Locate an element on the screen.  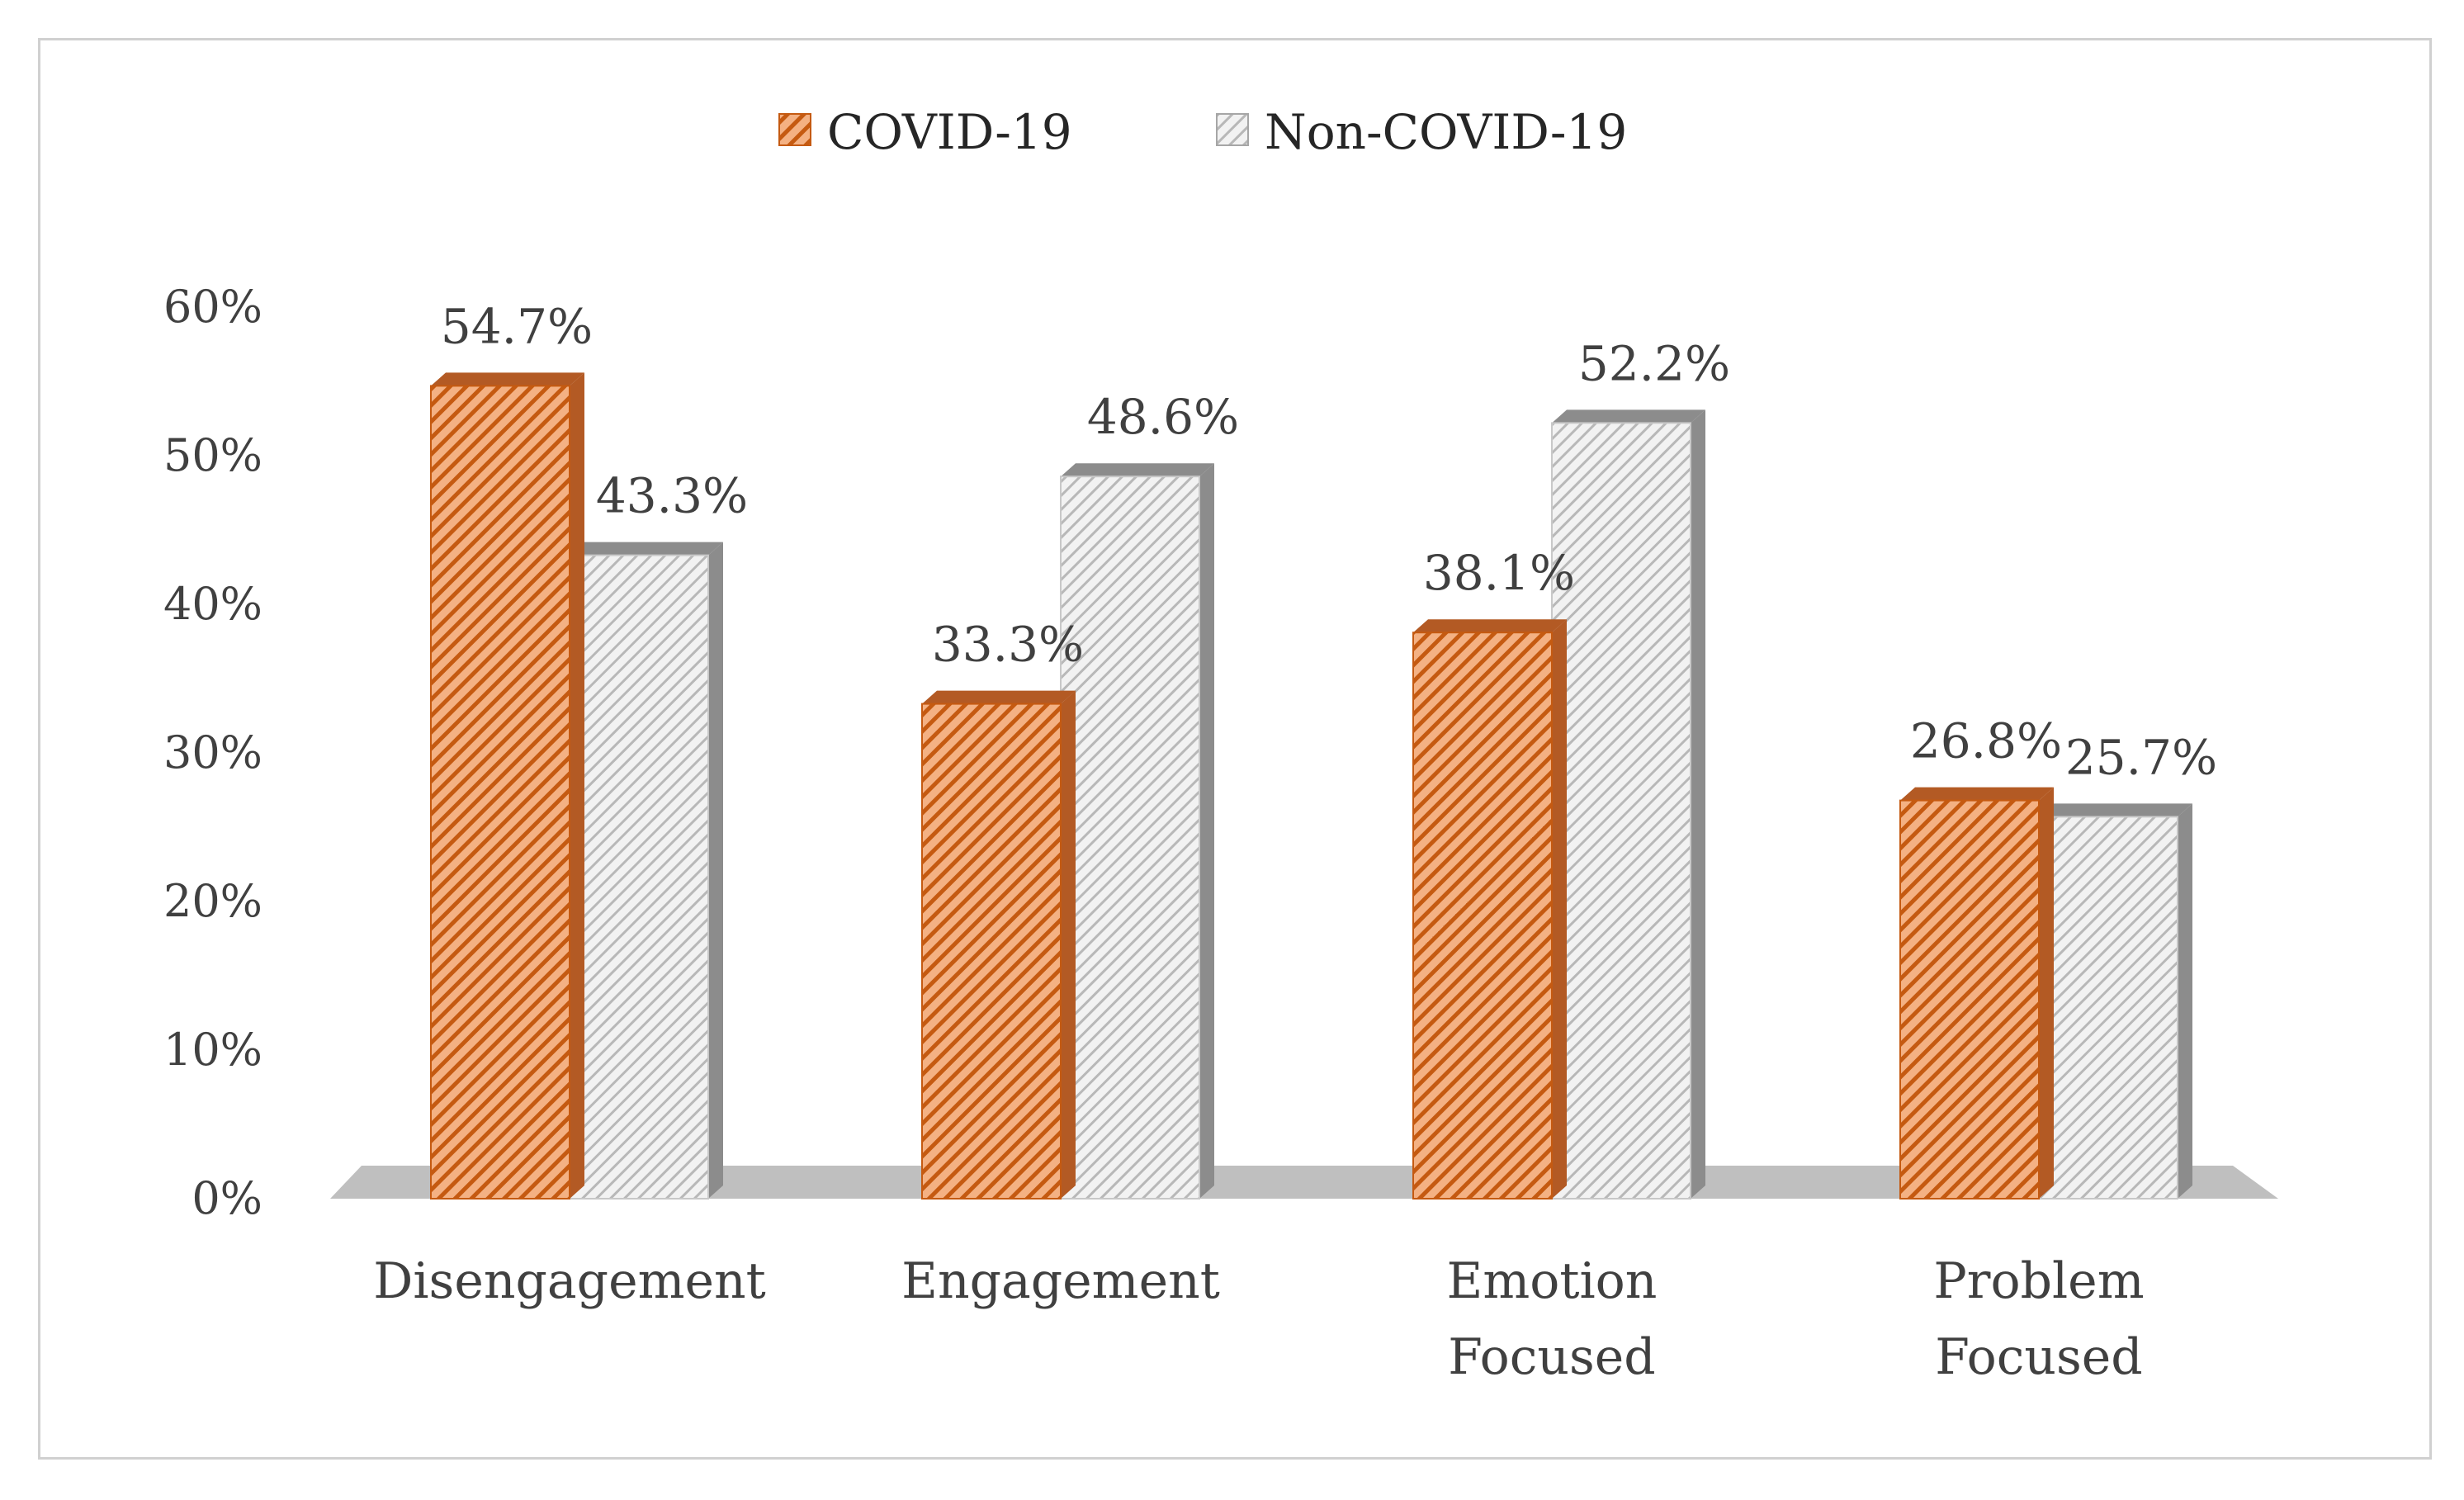
legend-item-noncovid: Non-COVID-19 is located at coordinates (1422, 132).